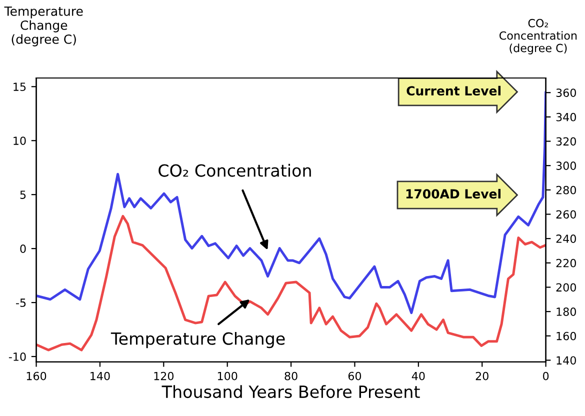 The height and width of the screenshot is (416, 585). What do you see at coordinates (566, 263) in the screenshot?
I see `y2-tick-label: 220` at bounding box center [566, 263].